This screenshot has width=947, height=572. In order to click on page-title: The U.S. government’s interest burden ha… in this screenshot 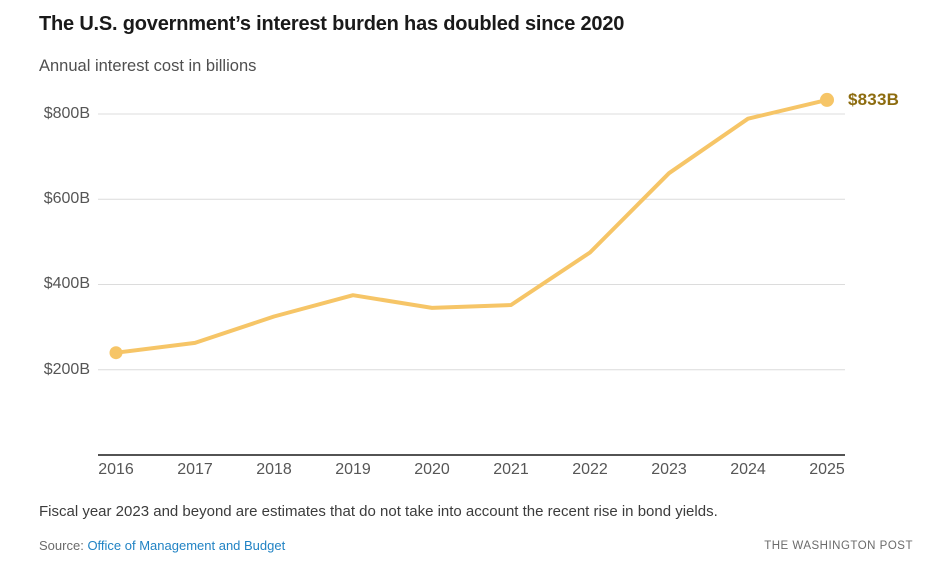, I will do `click(332, 24)`.